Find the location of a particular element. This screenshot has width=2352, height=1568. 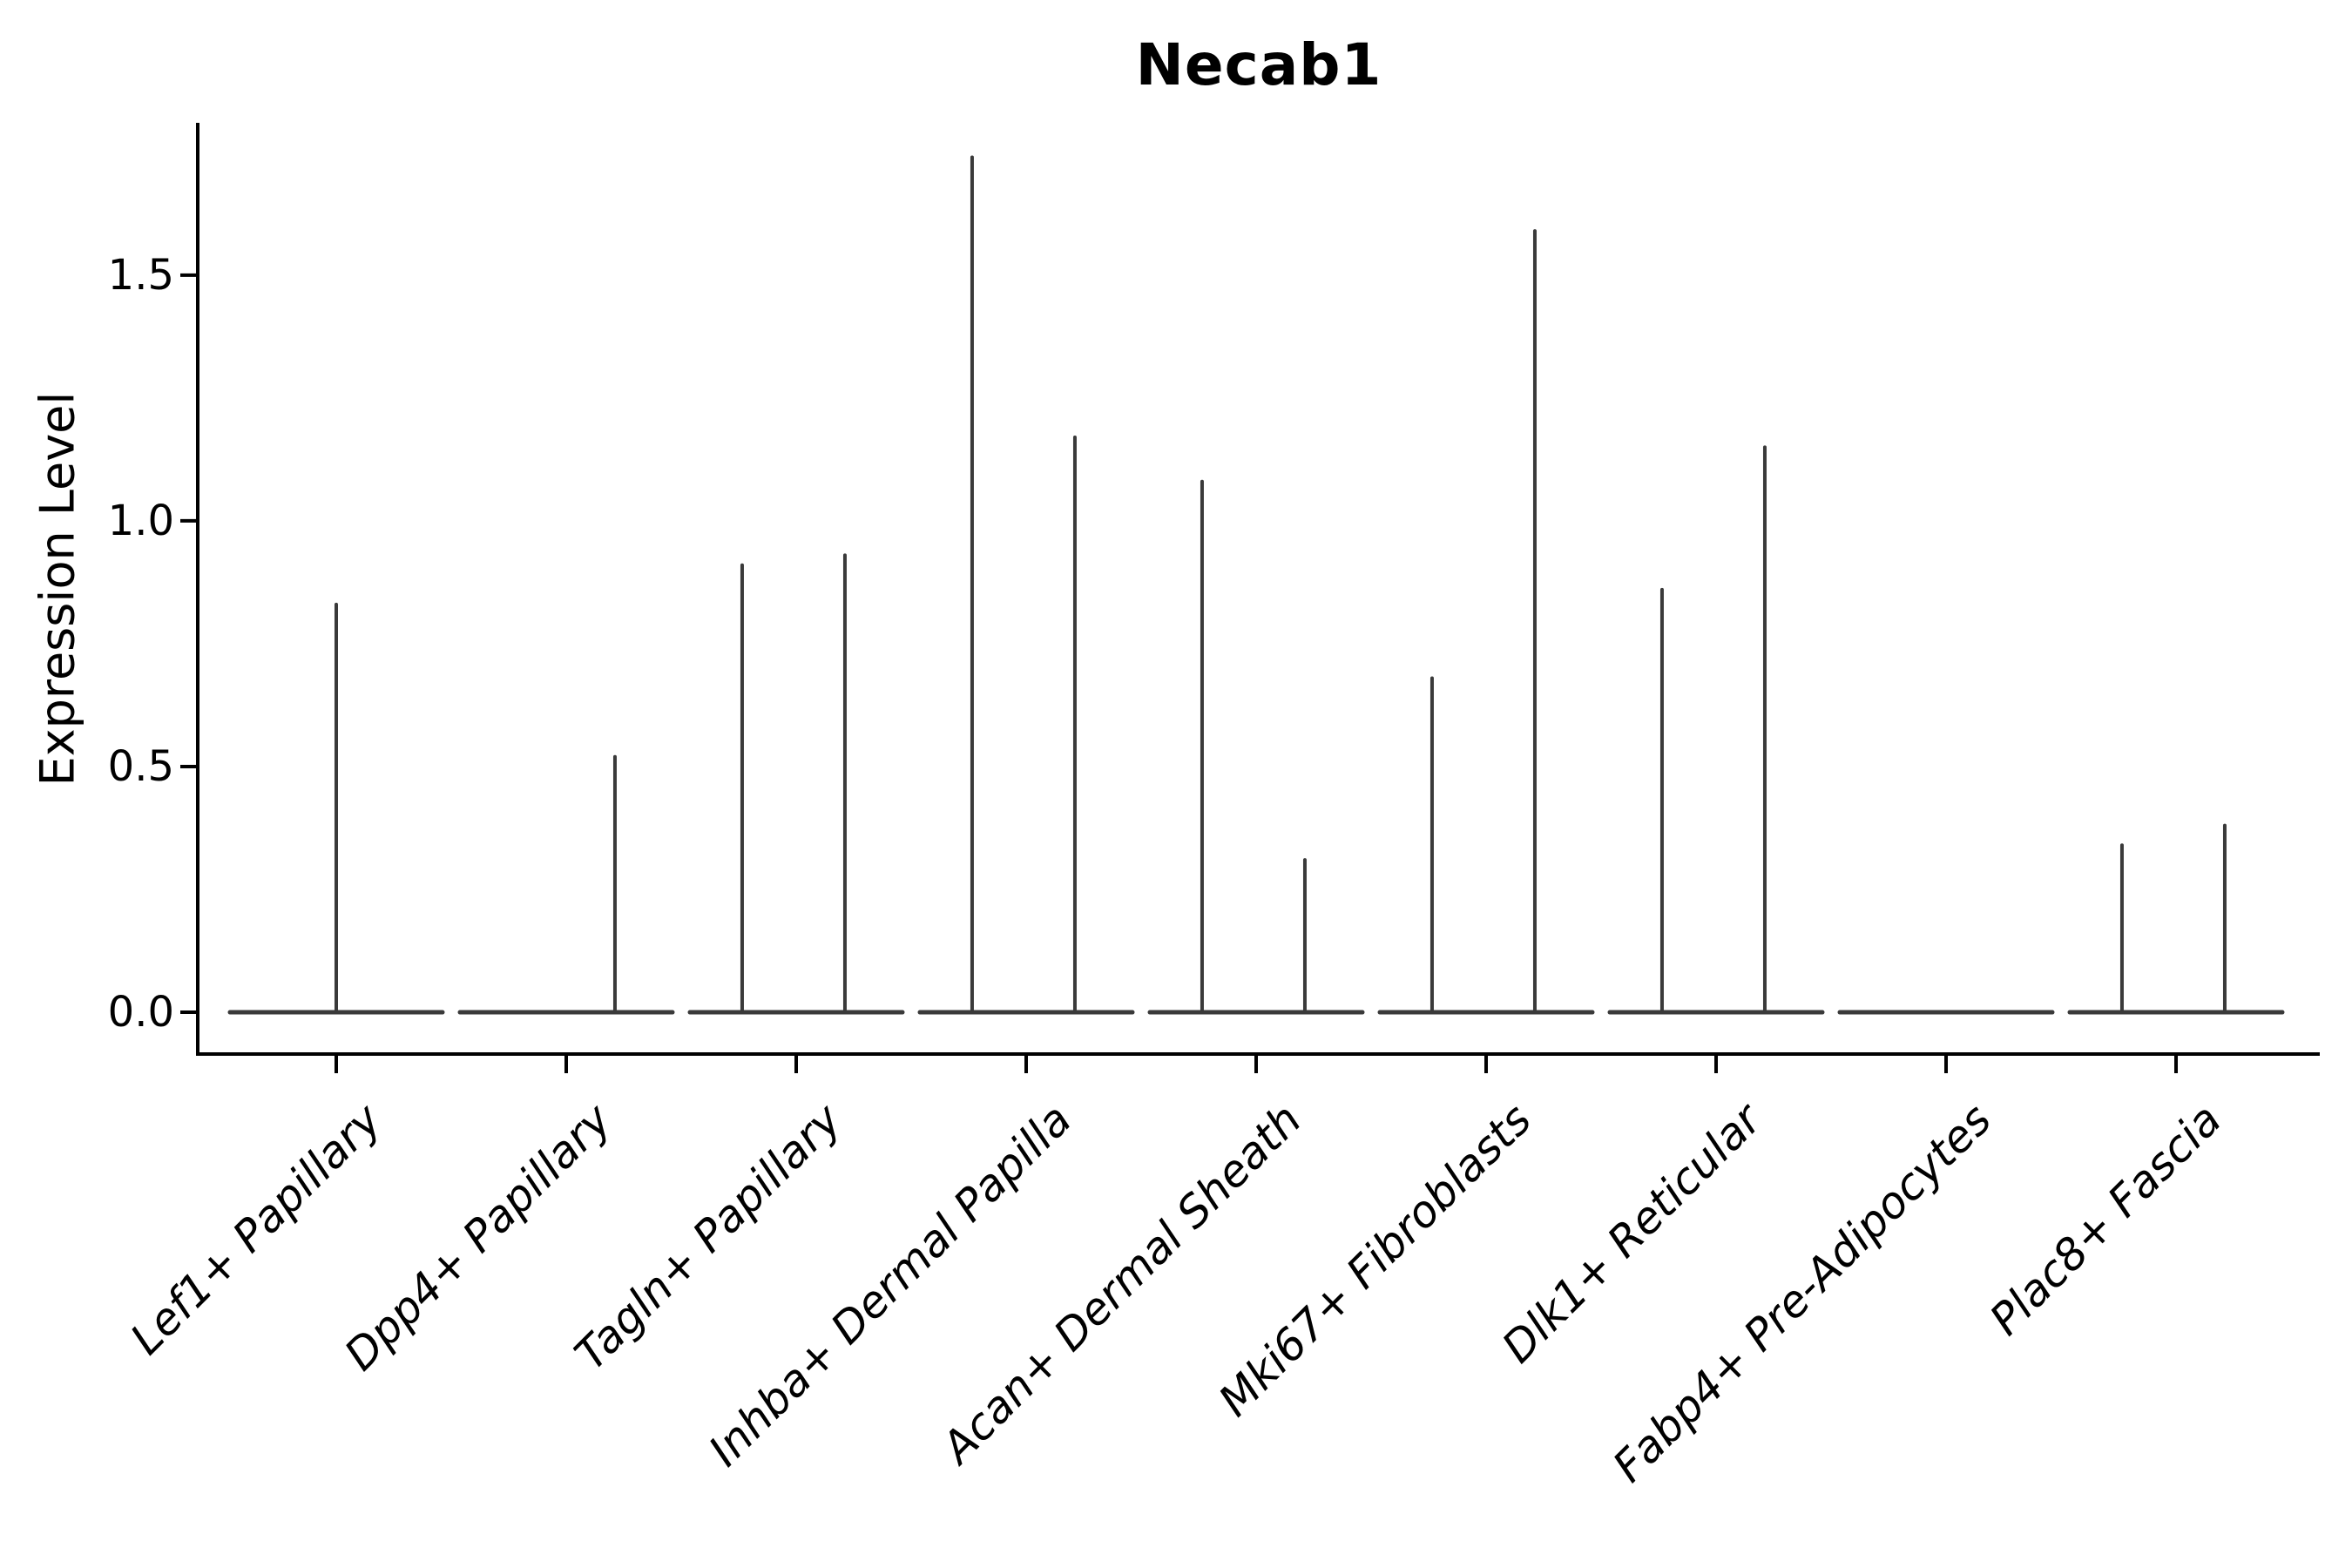

ytick-label: 0.5 is located at coordinates (140, 766).